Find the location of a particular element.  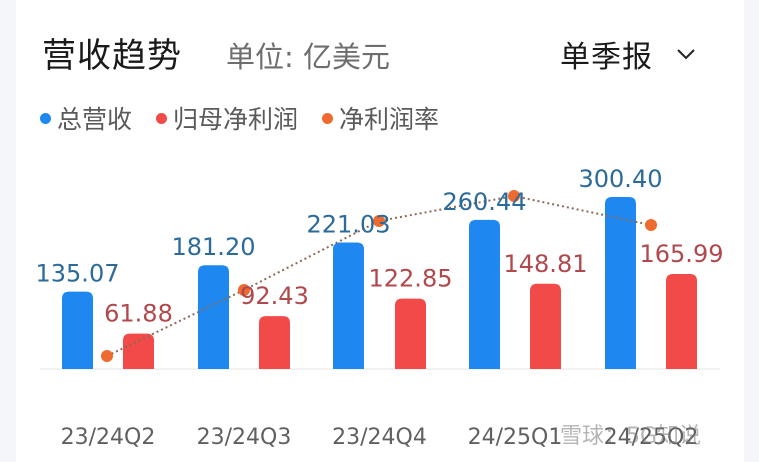

period-selector-label: 单季报 is located at coordinates (606, 57).